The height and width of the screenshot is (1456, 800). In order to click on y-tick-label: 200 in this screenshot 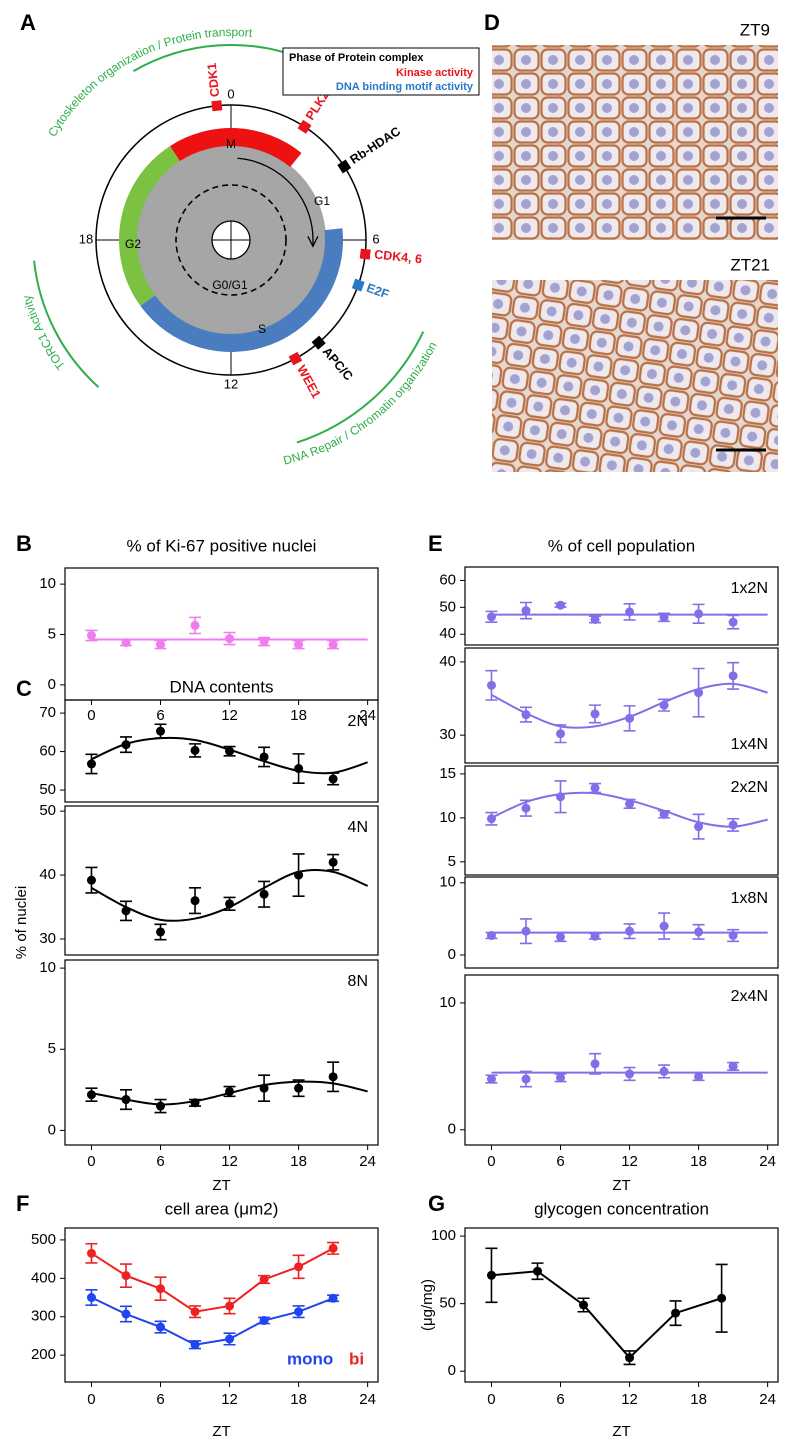, I will do `click(43, 1354)`.